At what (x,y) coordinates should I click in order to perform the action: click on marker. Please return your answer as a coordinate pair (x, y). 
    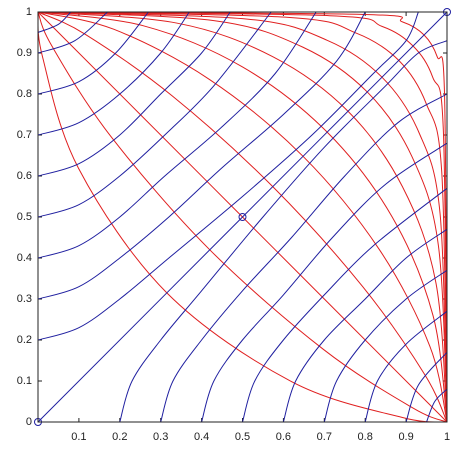
    Looking at the image, I should click on (242, 217).